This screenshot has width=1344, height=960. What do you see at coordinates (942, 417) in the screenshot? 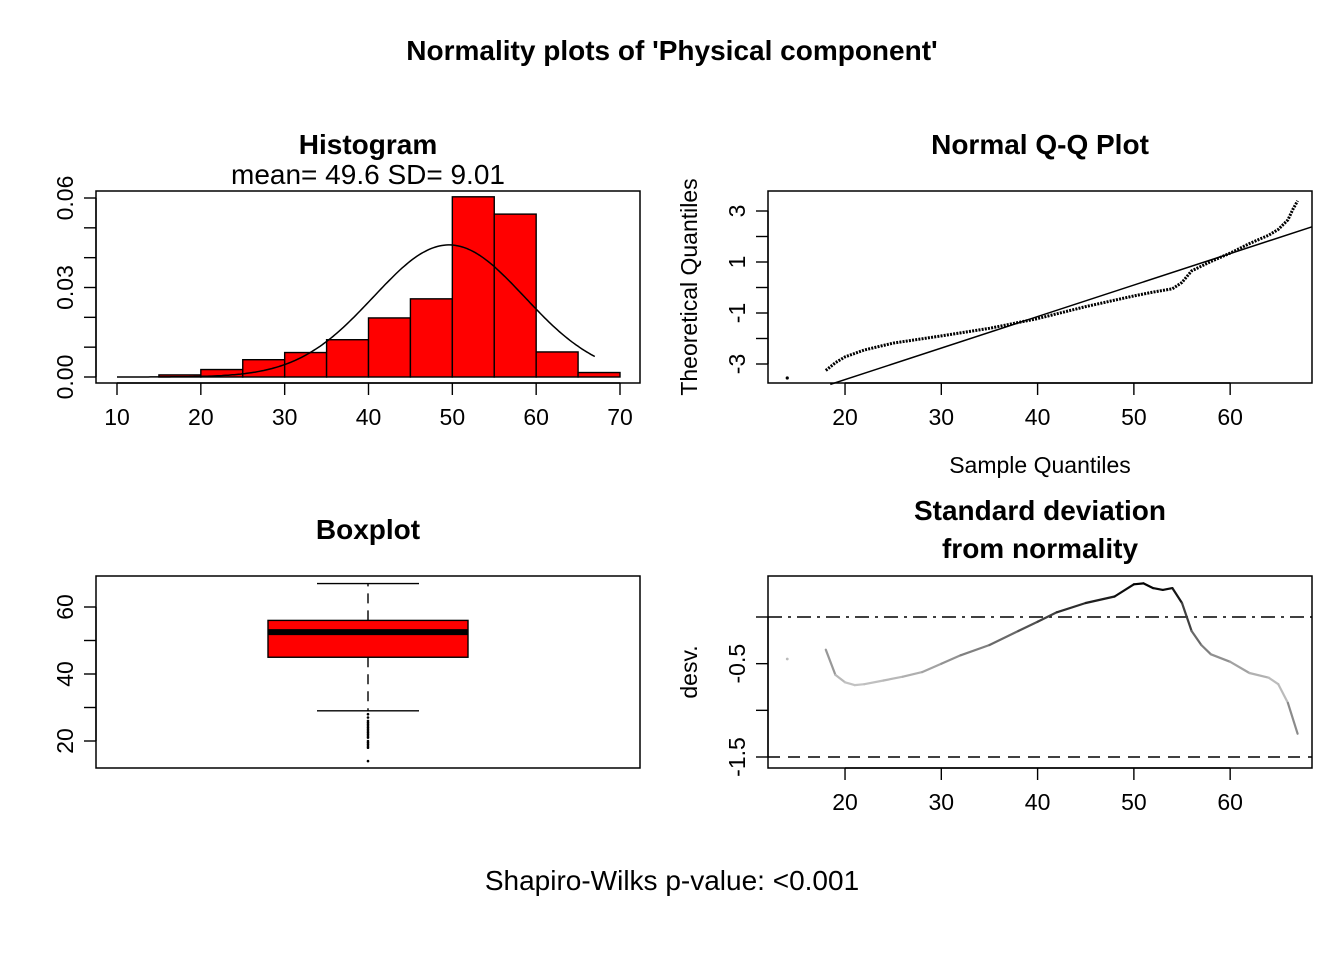
I see `qq-x-tick-label: 30` at bounding box center [942, 417].